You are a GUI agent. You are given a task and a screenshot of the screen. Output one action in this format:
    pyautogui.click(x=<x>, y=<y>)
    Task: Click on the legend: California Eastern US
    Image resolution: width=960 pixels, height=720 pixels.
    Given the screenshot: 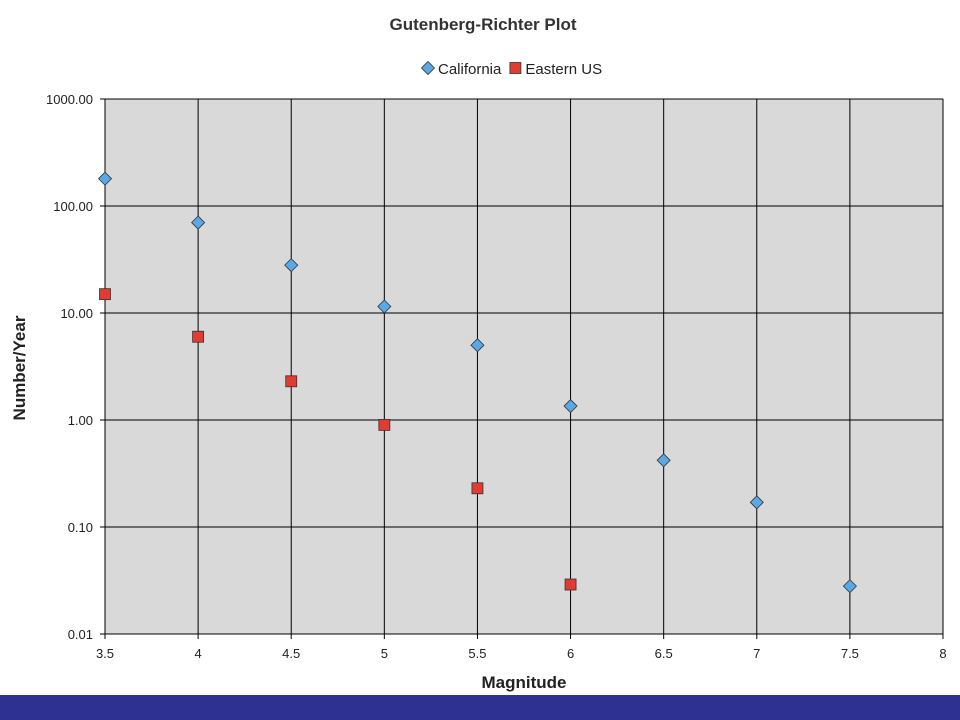 What is the action you would take?
    pyautogui.click(x=511, y=69)
    